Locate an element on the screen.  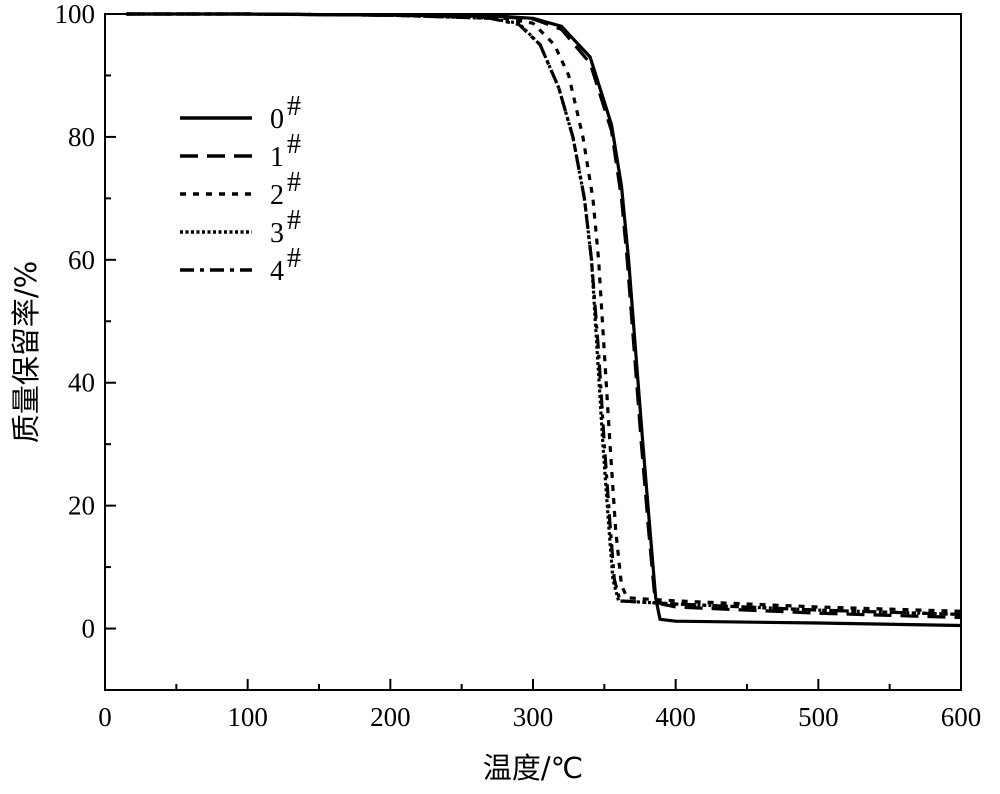
y-tick-label: 60 is located at coordinates (81, 260).